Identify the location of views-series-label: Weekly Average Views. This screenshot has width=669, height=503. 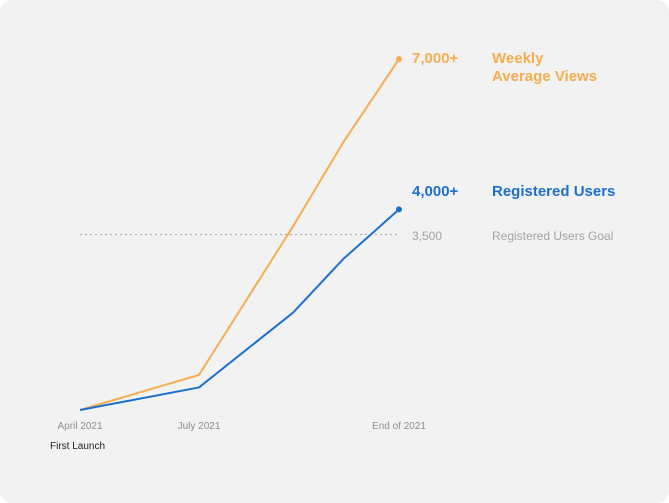
(545, 67).